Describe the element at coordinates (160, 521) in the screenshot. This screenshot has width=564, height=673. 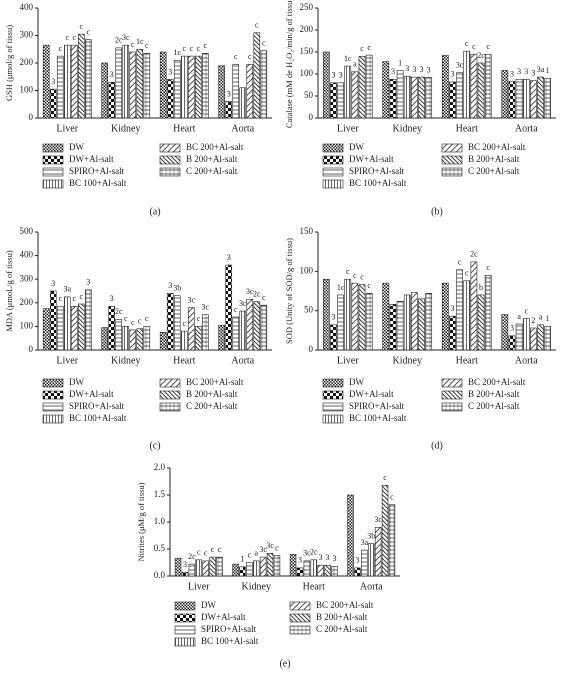
I see `y-tick-label: 1.0` at that location.